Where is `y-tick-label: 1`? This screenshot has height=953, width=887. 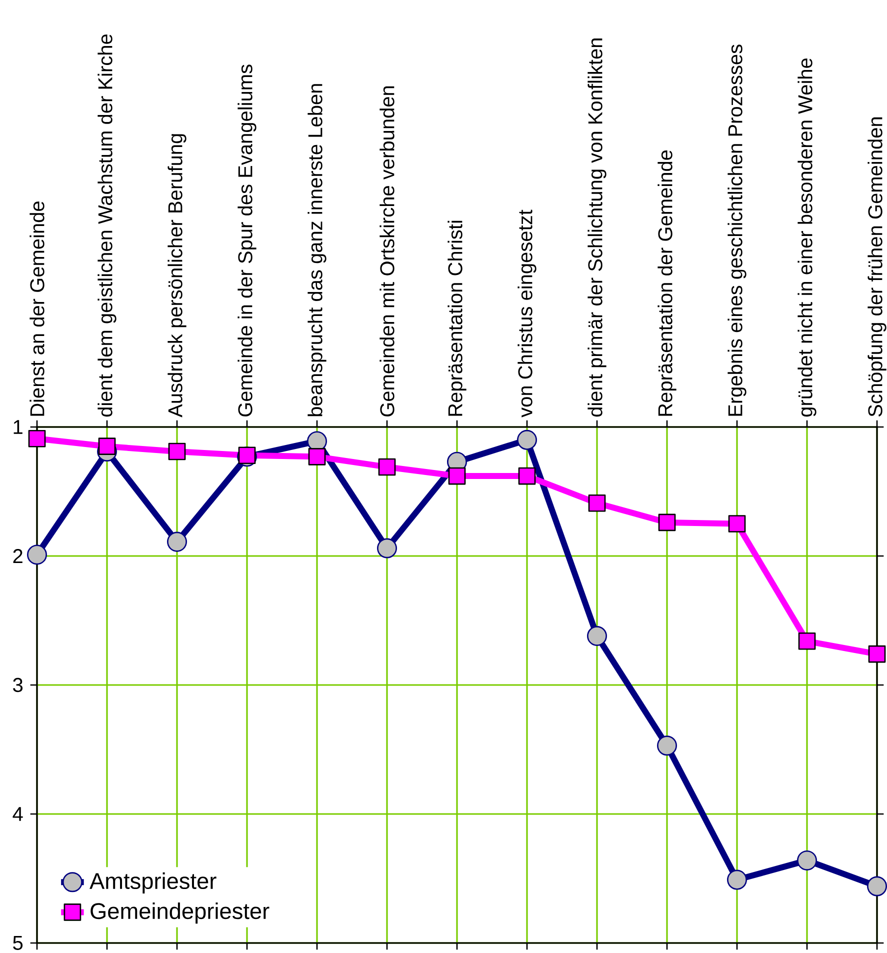 y-tick-label: 1 is located at coordinates (18, 427).